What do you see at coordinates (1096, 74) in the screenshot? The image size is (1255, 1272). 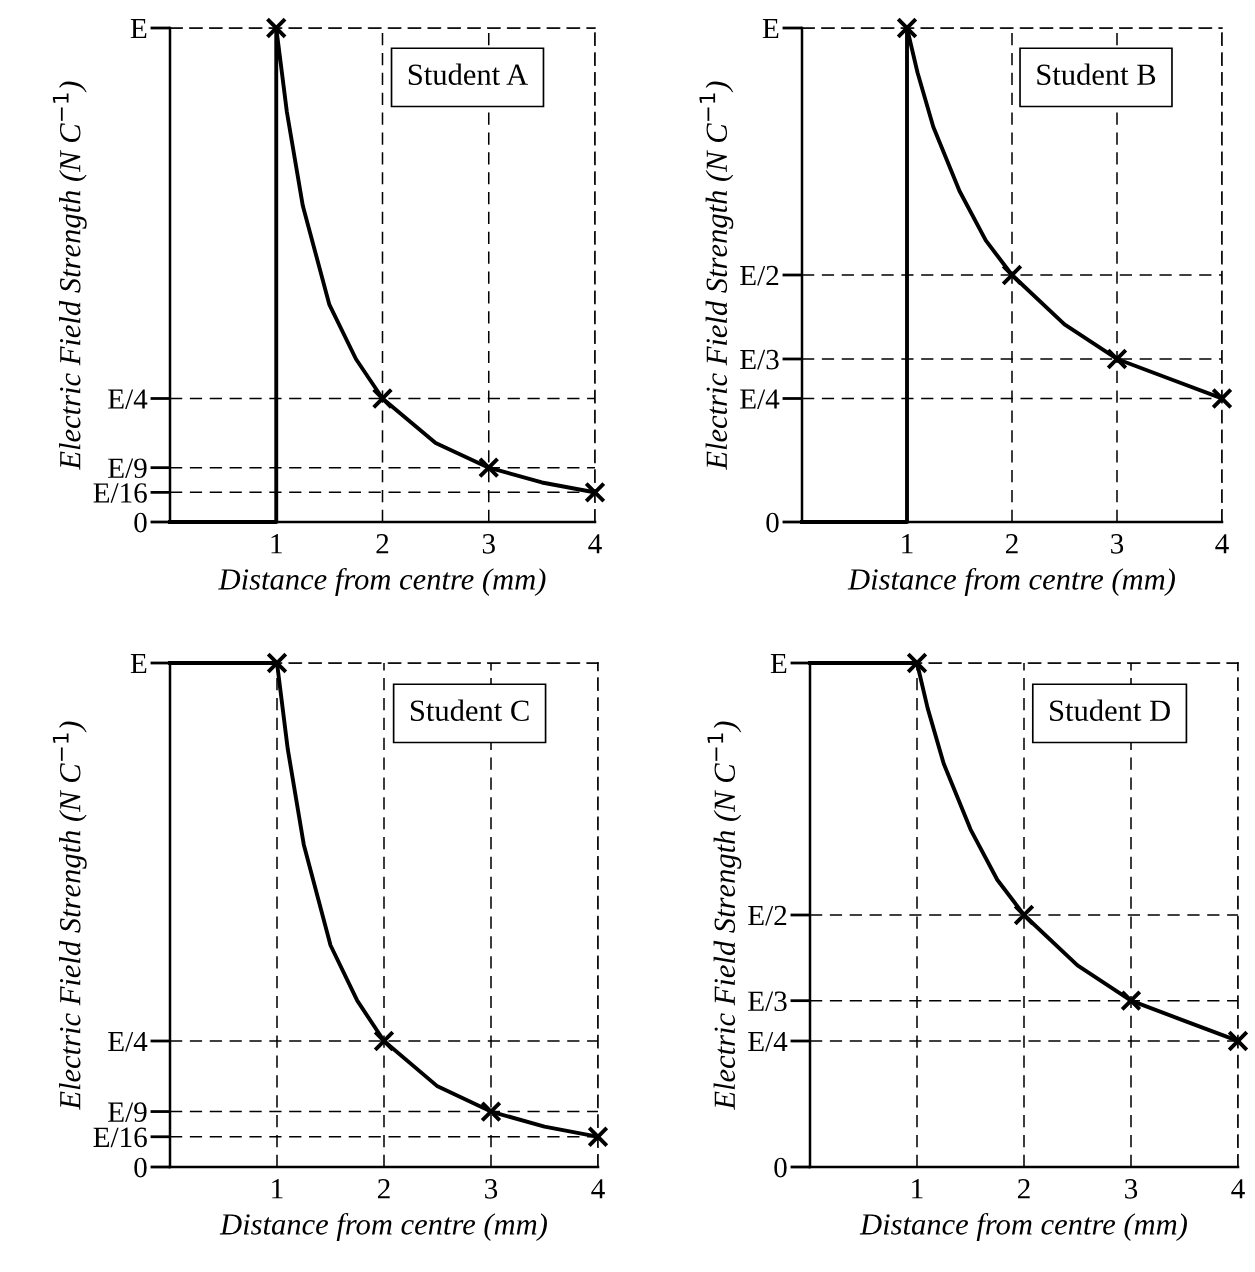 I see `text: Student B` at bounding box center [1096, 74].